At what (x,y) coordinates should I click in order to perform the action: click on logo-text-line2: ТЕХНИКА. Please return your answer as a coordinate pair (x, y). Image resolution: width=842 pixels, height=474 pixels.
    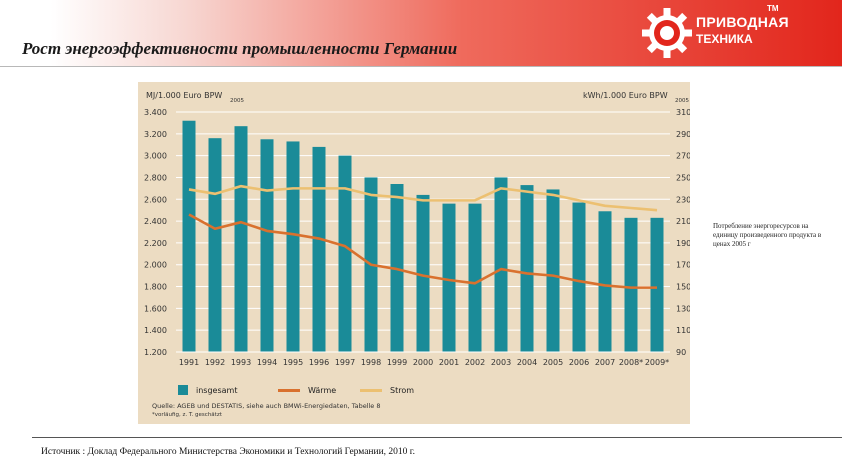
    Looking at the image, I should click on (724, 39).